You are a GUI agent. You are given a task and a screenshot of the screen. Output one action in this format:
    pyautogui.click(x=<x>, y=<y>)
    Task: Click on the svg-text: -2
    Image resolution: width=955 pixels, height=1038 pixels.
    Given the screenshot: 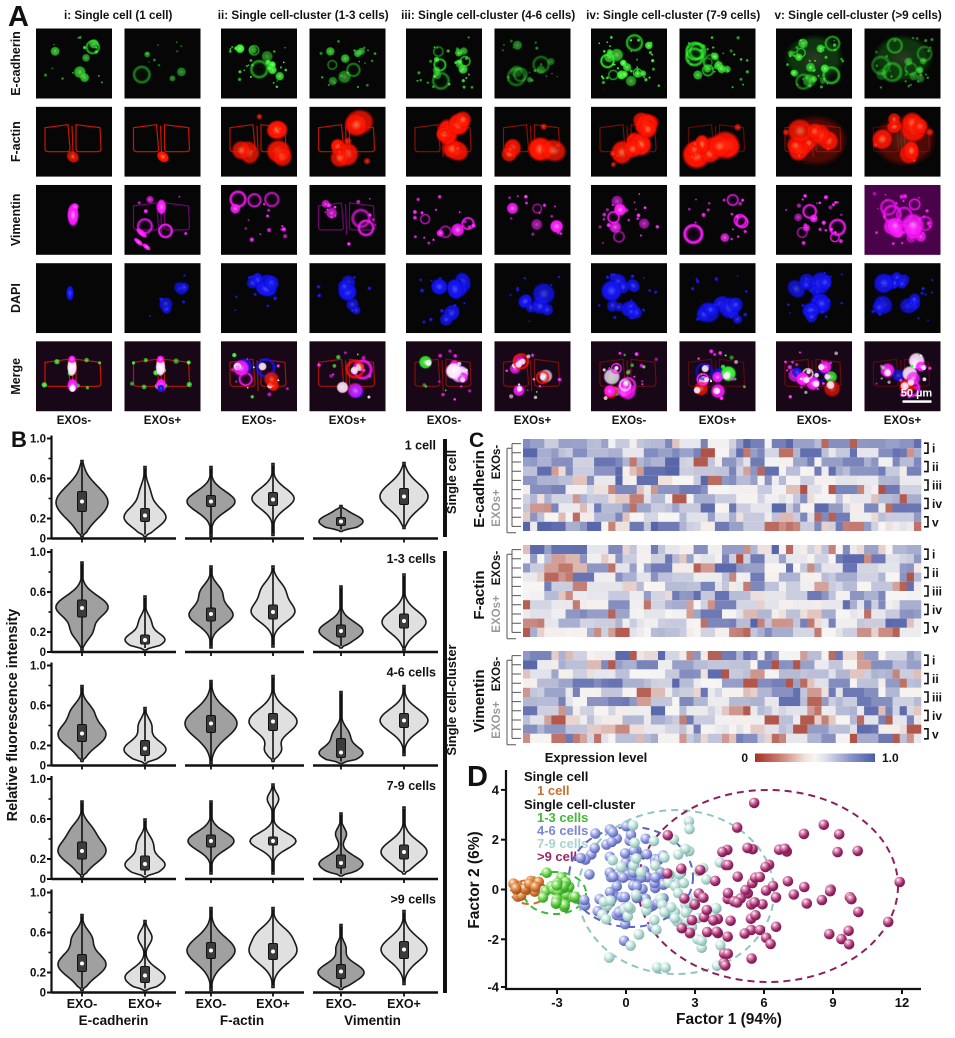 What is the action you would take?
    pyautogui.click(x=493, y=939)
    